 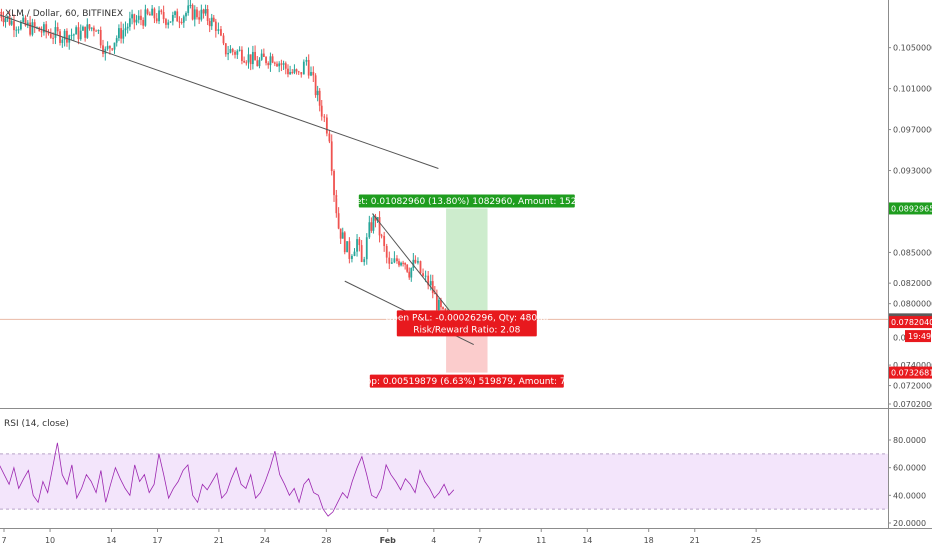 What do you see at coordinates (64, 14) in the screenshot?
I see `chart-title: XLM / Dollar, 60, BITFINEX` at bounding box center [64, 14].